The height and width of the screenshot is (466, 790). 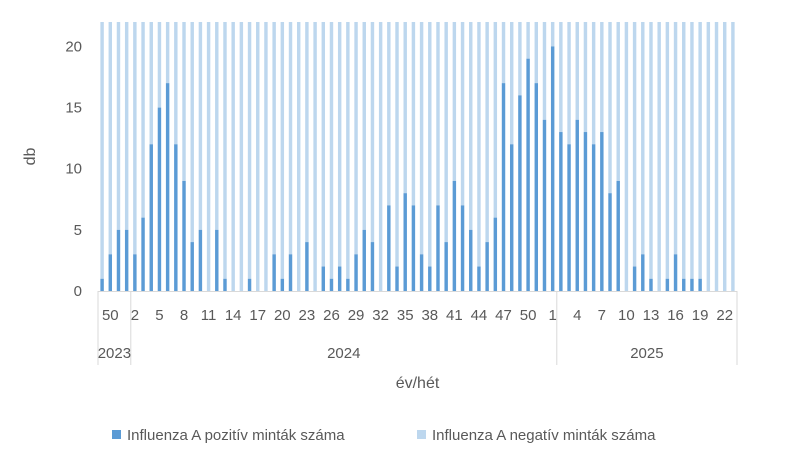 What do you see at coordinates (184, 315) in the screenshot?
I see `x-tick-label: 8` at bounding box center [184, 315].